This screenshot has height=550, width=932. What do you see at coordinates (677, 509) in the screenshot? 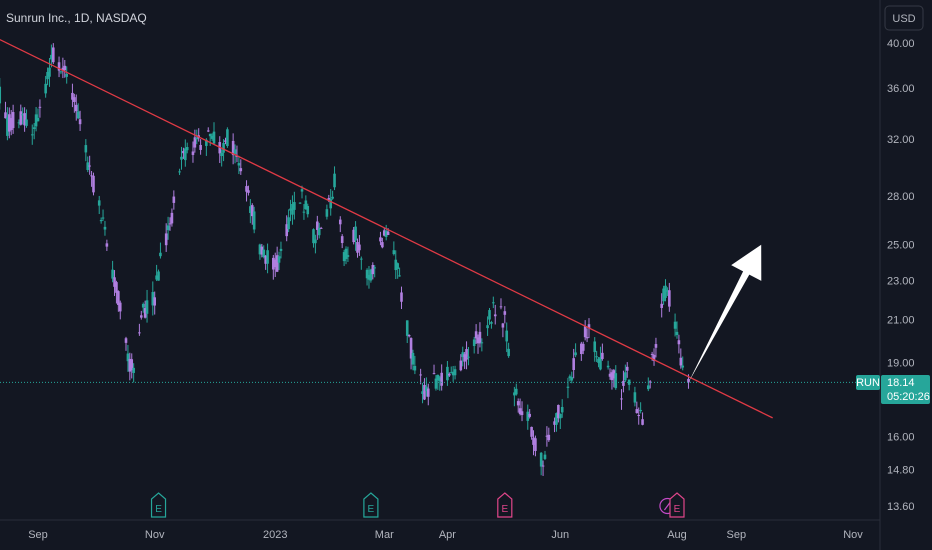
I see `earnings-label: E` at bounding box center [677, 509].